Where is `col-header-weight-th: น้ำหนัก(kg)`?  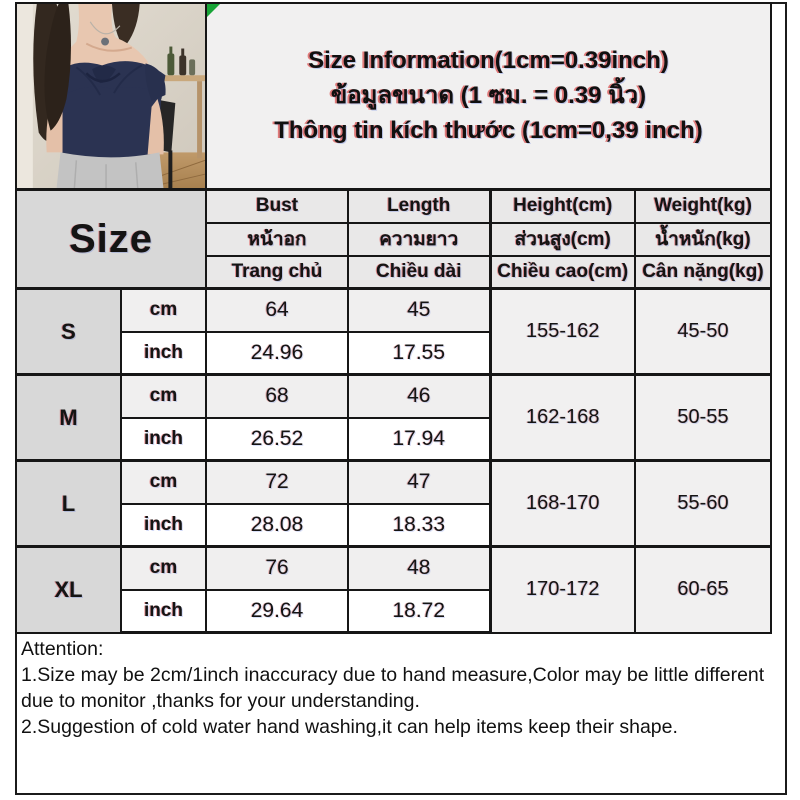
col-header-weight-th: น้ำหนัก(kg) is located at coordinates (703, 239).